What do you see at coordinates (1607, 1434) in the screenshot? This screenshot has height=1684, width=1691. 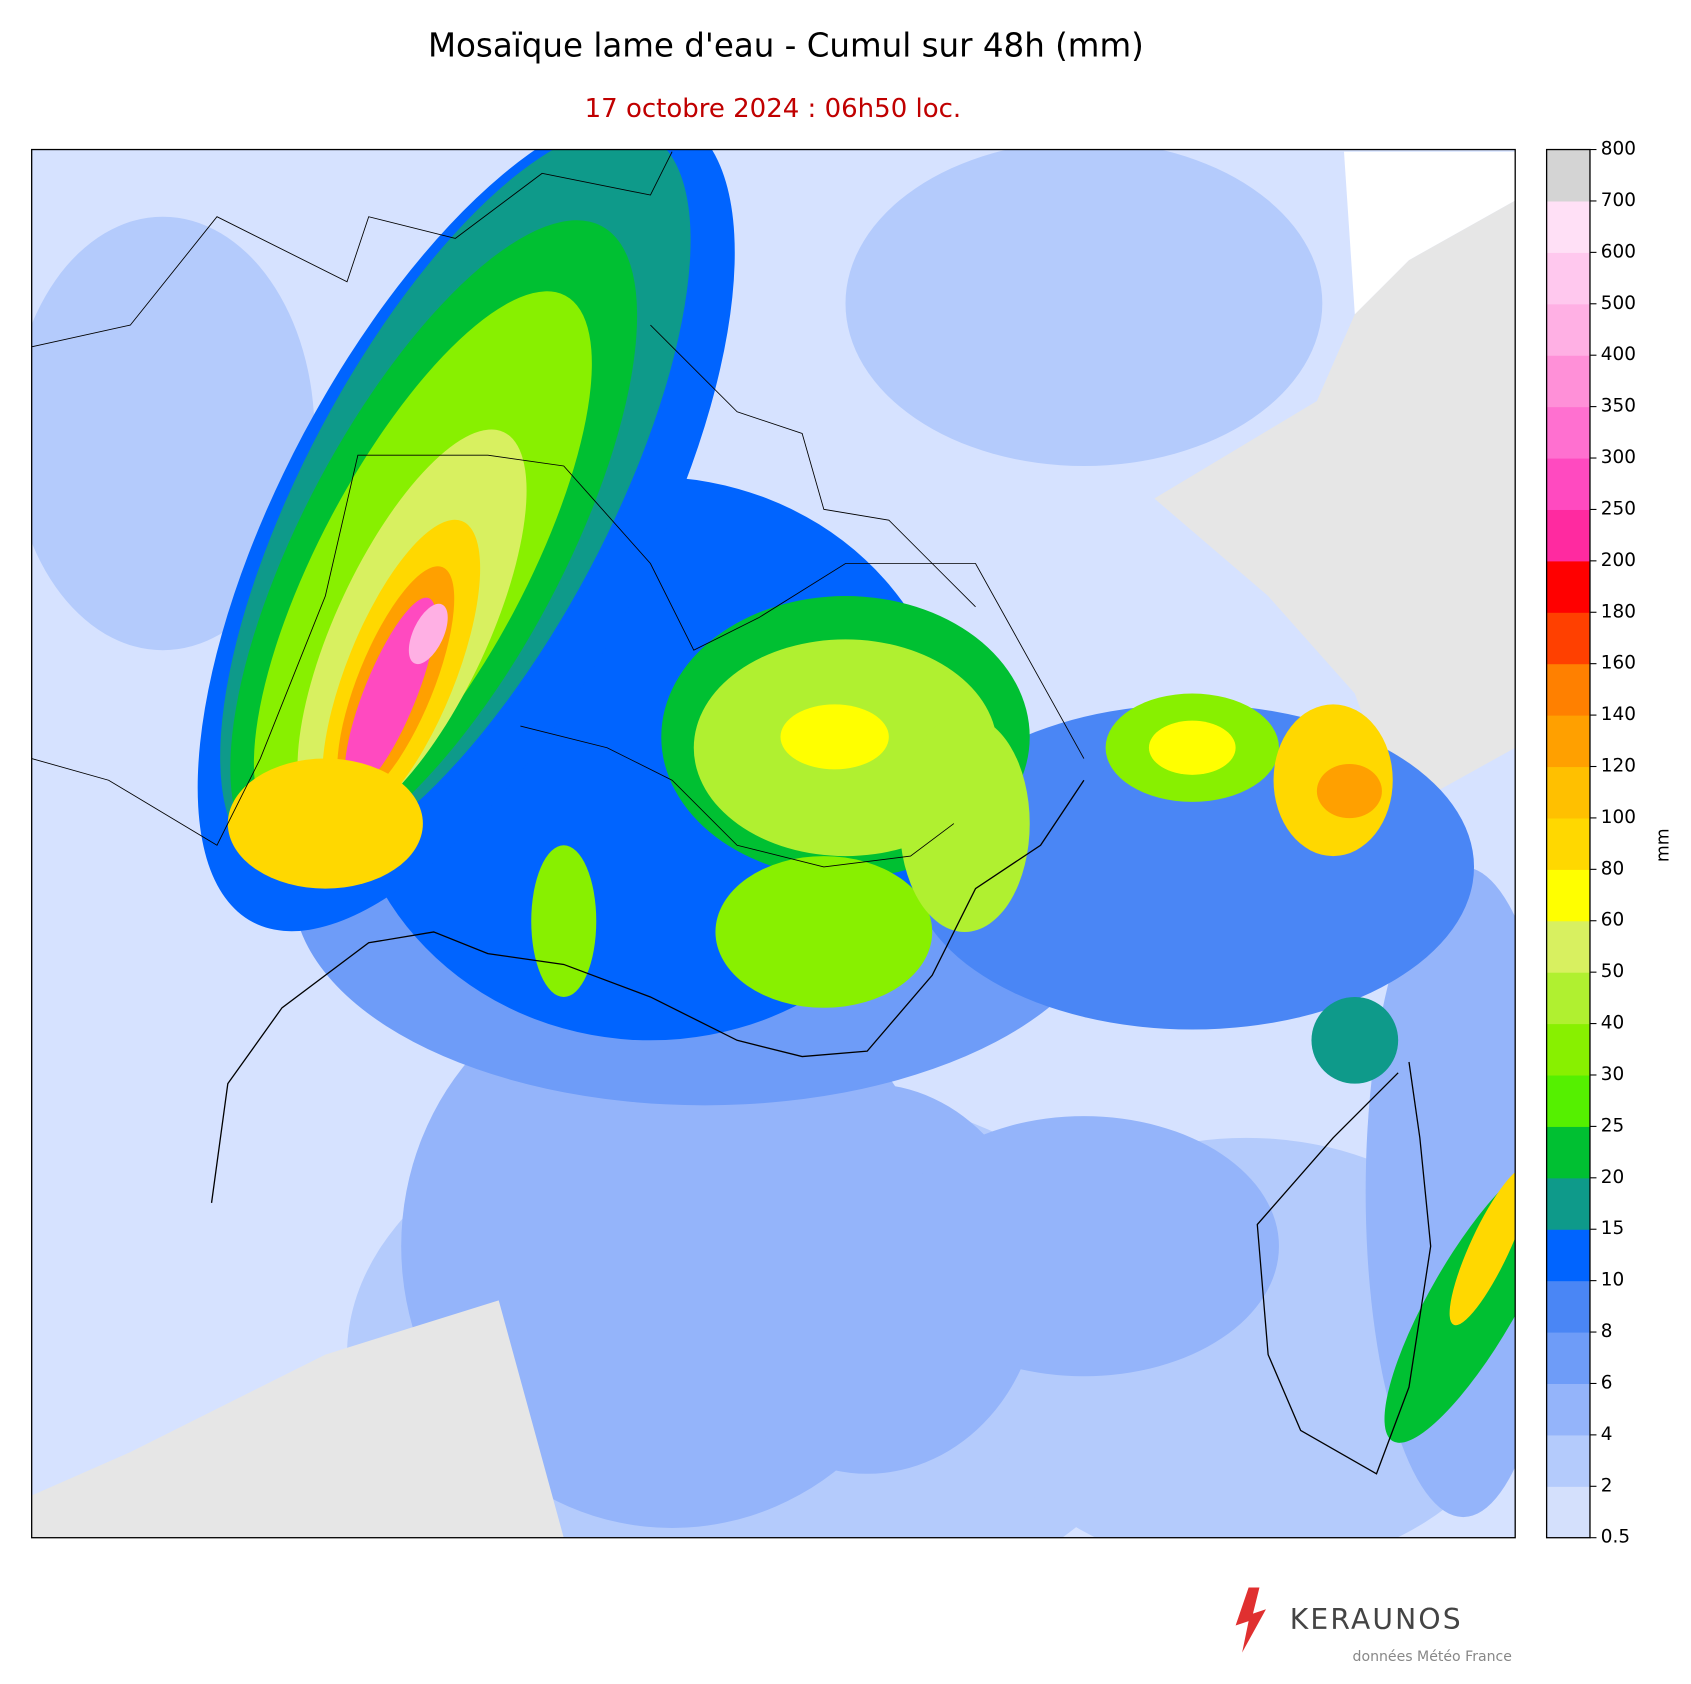 I see `colorbar-tick-label: 4` at bounding box center [1607, 1434].